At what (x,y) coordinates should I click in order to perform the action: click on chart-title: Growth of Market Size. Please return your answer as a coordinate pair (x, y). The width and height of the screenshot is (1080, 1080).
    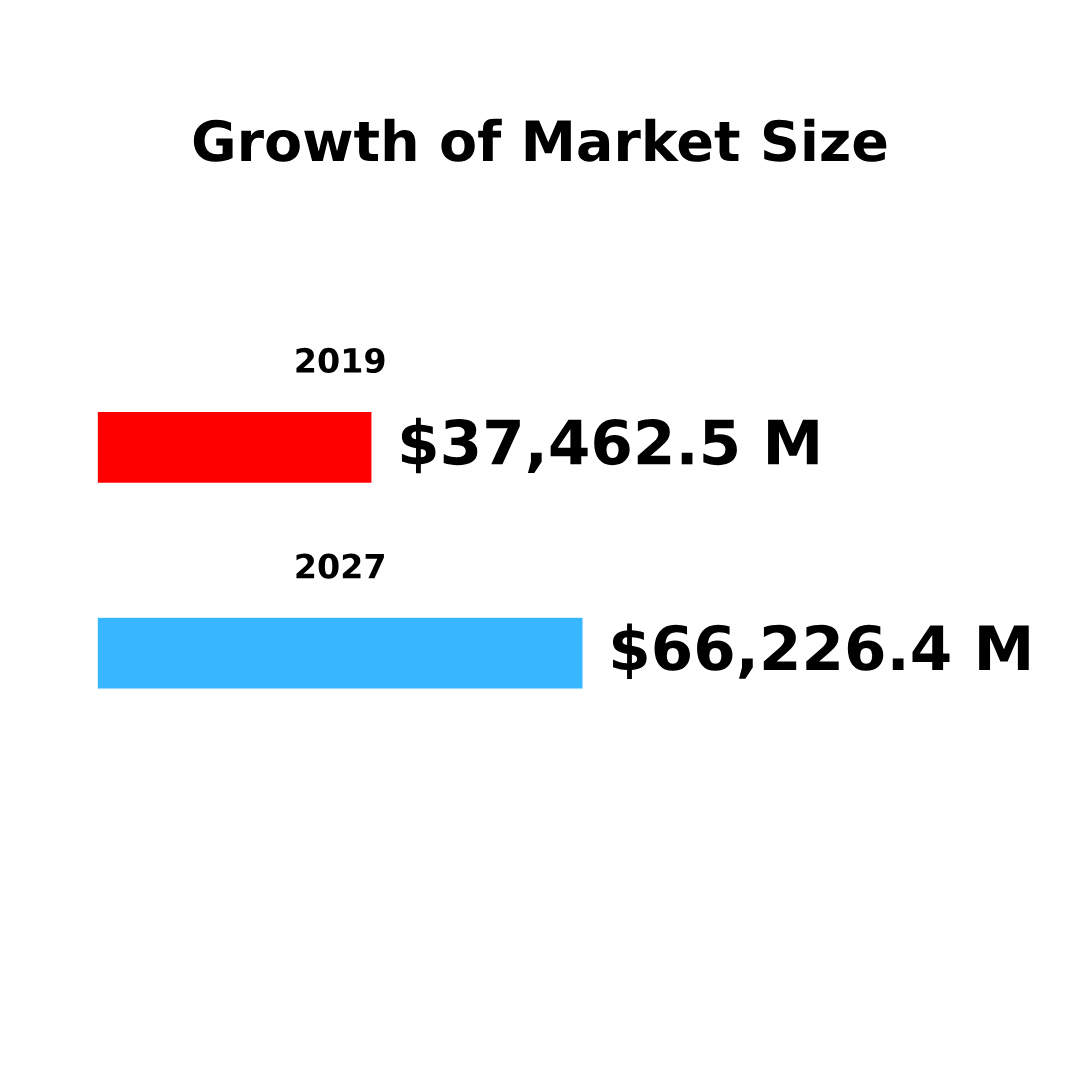
    Looking at the image, I should click on (540, 140).